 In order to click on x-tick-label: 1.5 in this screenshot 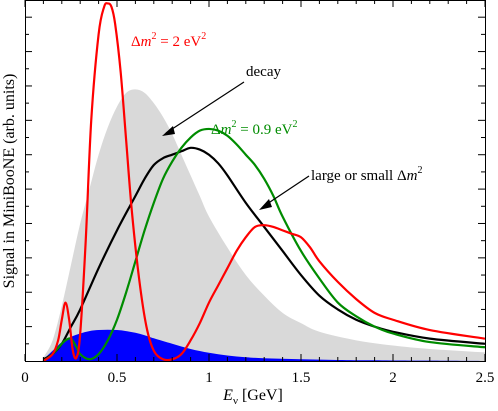, I will do `click(301, 378)`.